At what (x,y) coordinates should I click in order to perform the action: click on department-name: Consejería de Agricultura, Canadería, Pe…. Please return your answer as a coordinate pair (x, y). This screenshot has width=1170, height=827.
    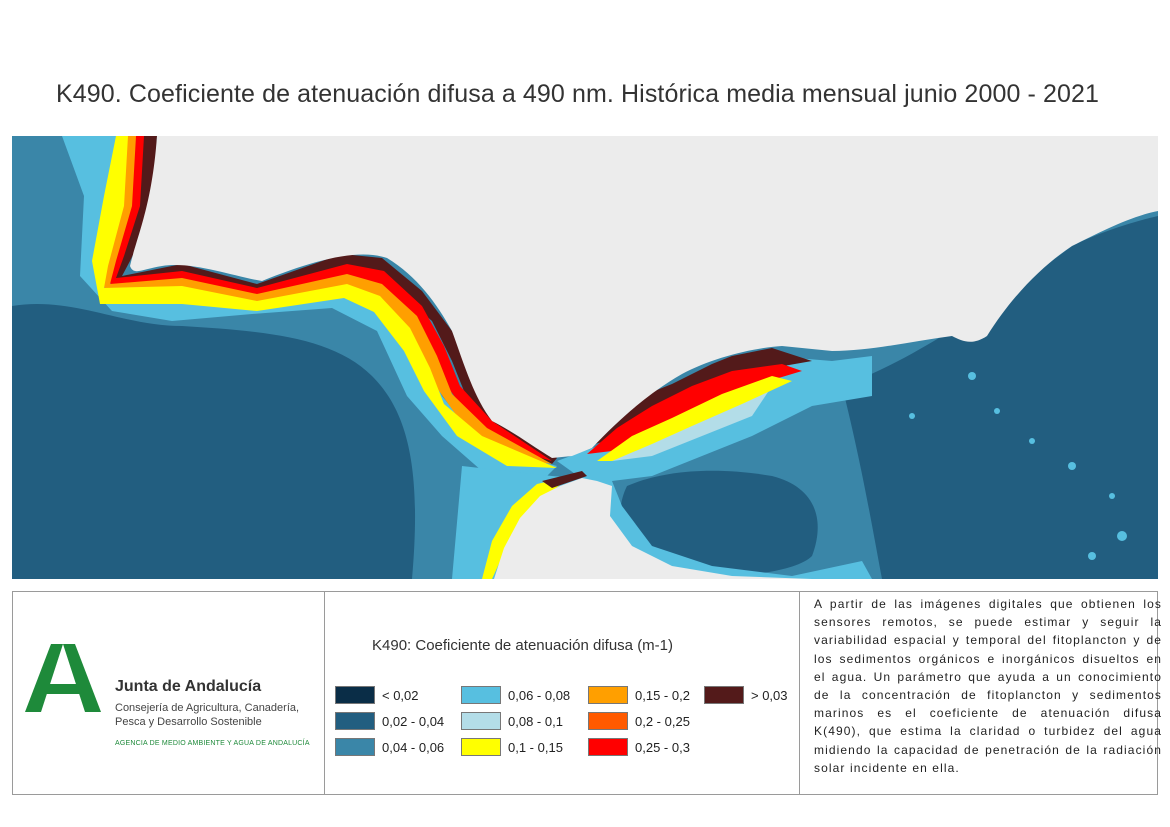
    Looking at the image, I should click on (215, 715).